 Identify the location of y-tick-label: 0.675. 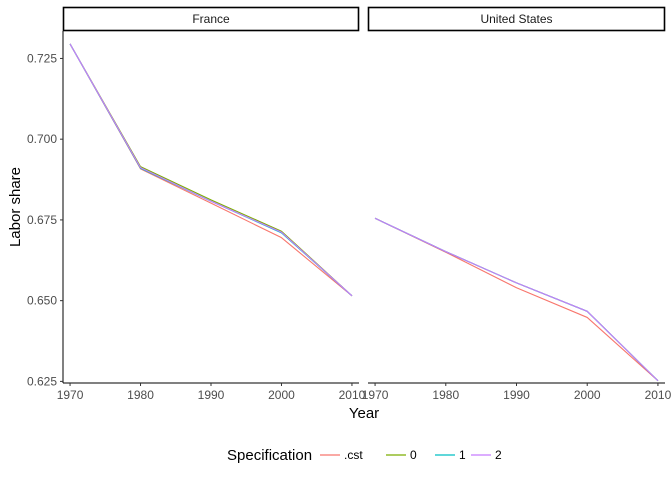
(42, 220).